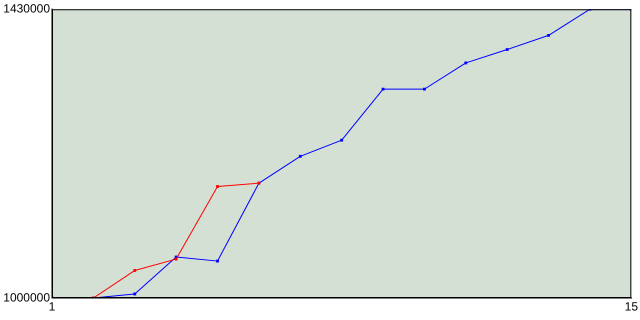  Describe the element at coordinates (26, 297) in the screenshot. I see `y-tick-label: 1000000` at that location.